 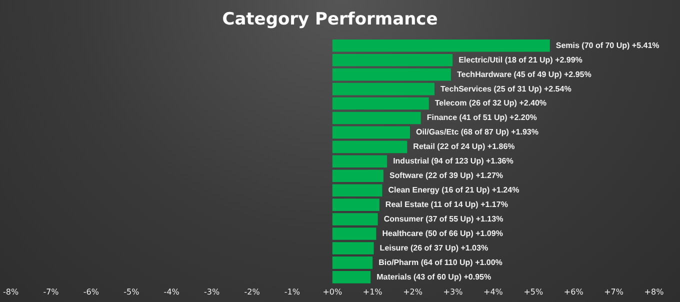 What do you see at coordinates (51, 291) in the screenshot?
I see `x-tick-label: -7%` at bounding box center [51, 291].